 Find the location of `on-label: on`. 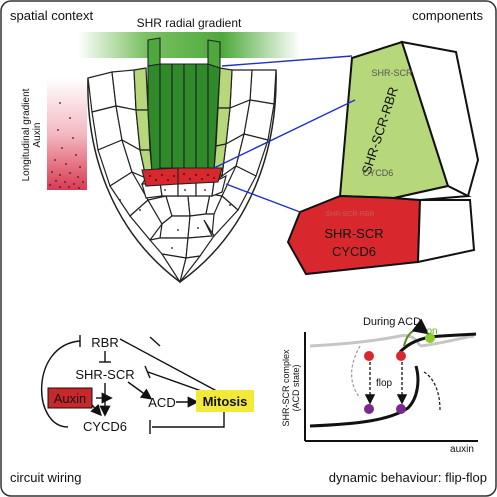

on-label: on is located at coordinates (431, 331).